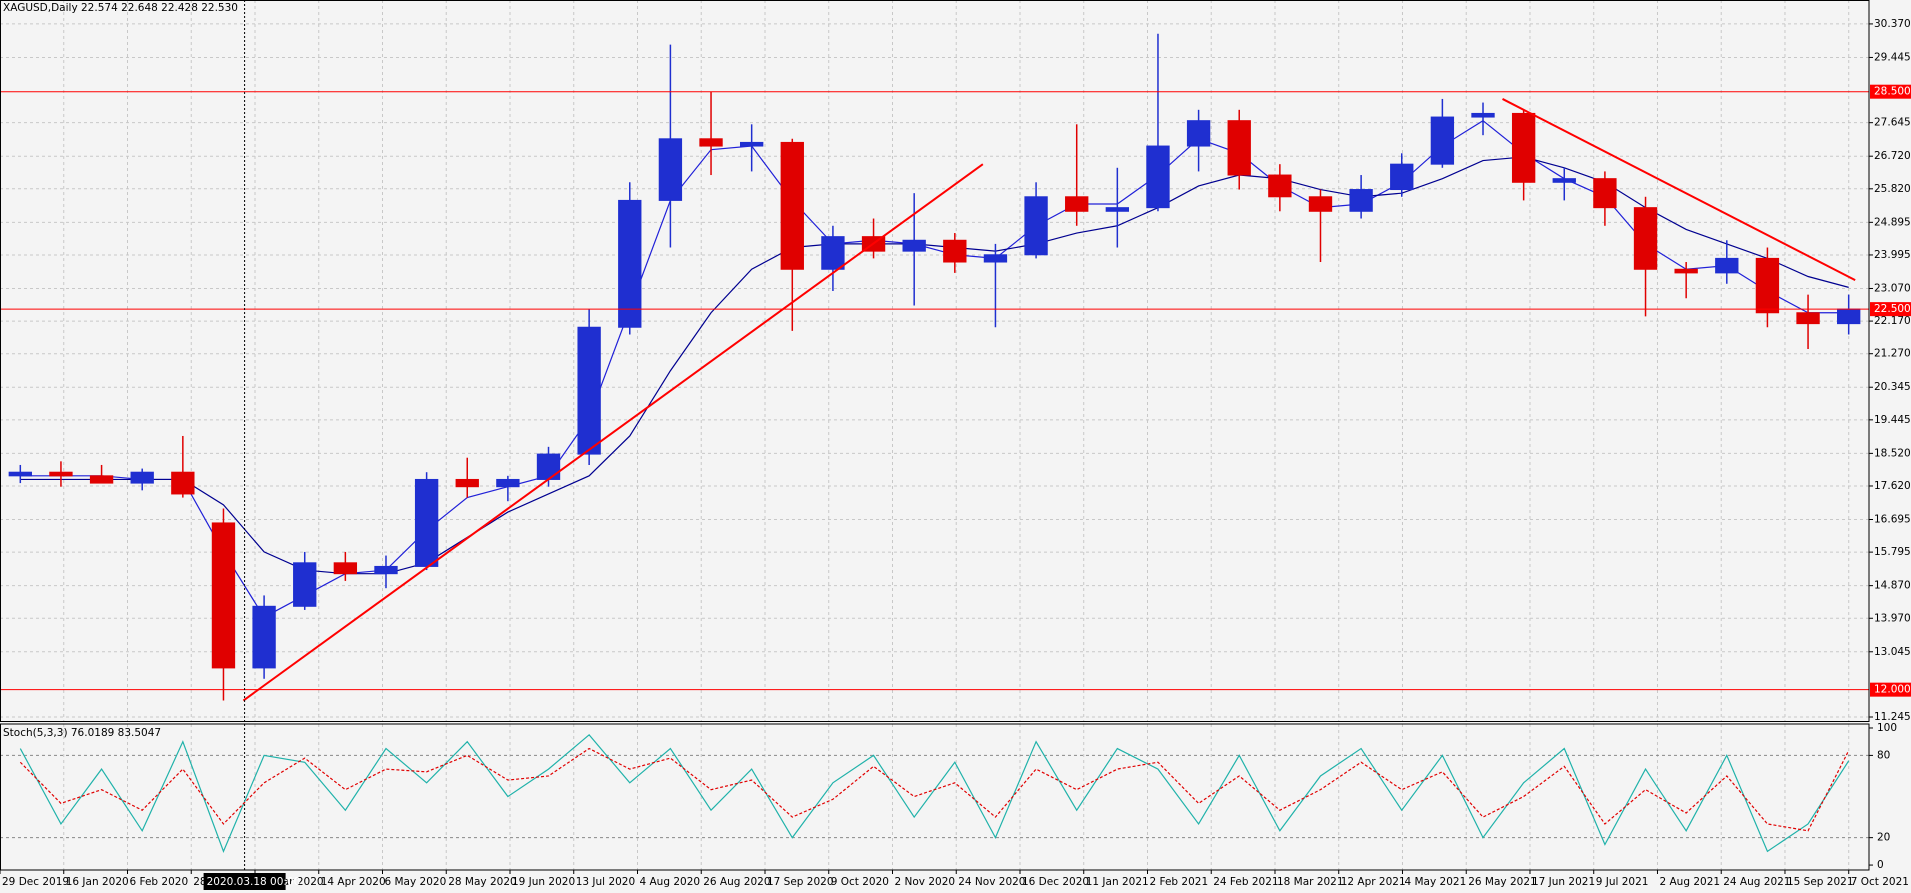 The image size is (1911, 893). I want to click on x-tick-label: 9 Jul 2021, so click(1622, 882).